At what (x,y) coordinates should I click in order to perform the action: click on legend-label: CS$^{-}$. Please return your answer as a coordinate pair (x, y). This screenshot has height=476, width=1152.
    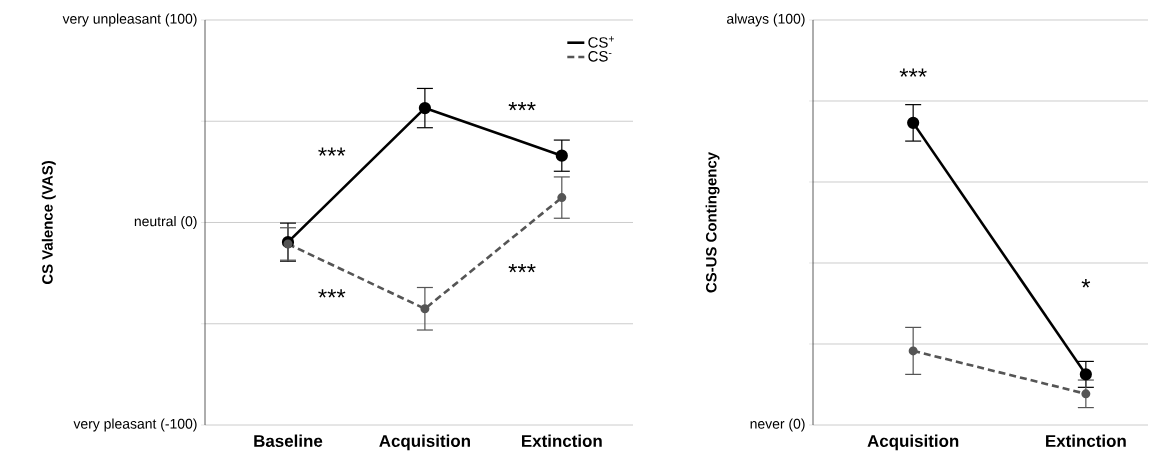
    Looking at the image, I should click on (600, 56).